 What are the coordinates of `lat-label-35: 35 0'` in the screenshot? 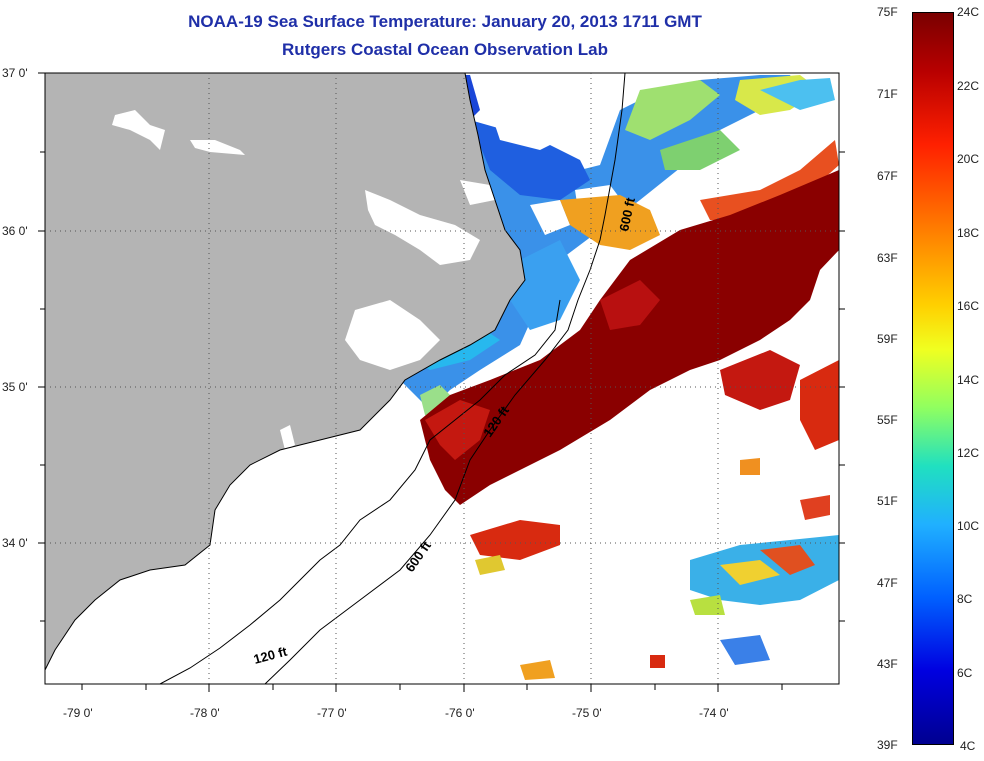 It's located at (15, 387).